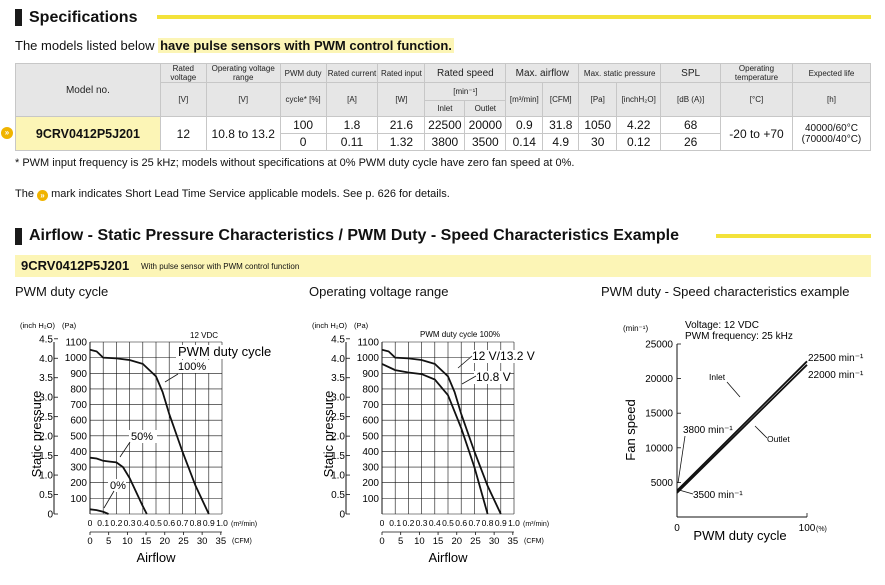 This screenshot has height=585, width=885. Describe the element at coordinates (831, 139) in the screenshot. I see `life-line-2: (70000/40°C)` at that location.